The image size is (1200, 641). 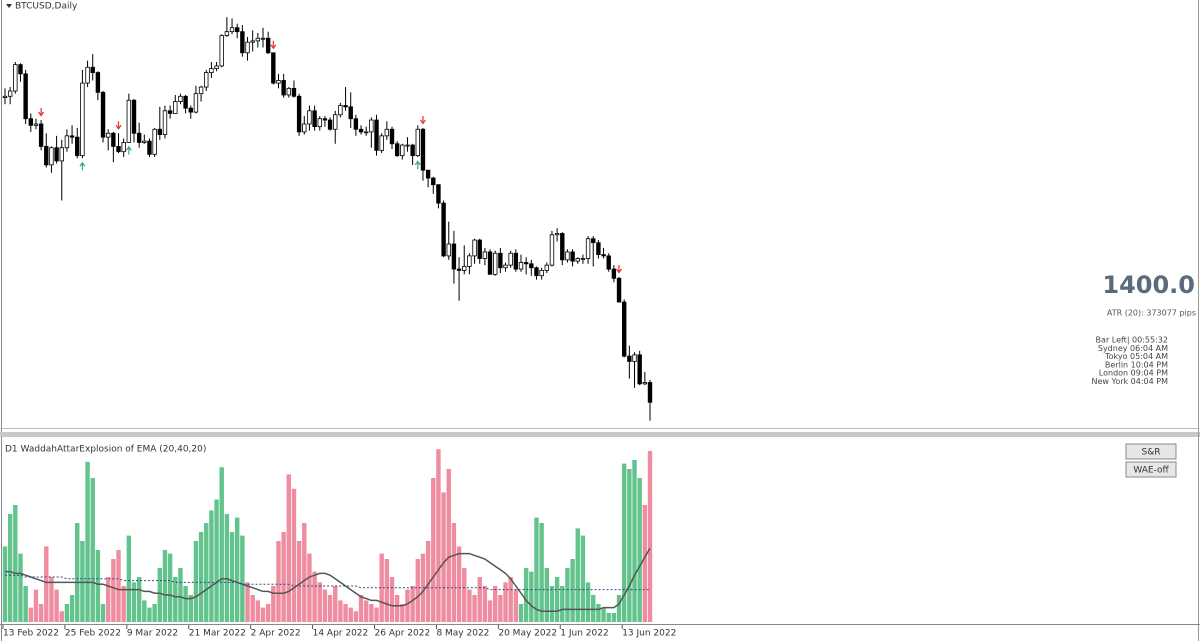 I want to click on clock-line: Sydney 06:04 AM, so click(x=1133, y=348).